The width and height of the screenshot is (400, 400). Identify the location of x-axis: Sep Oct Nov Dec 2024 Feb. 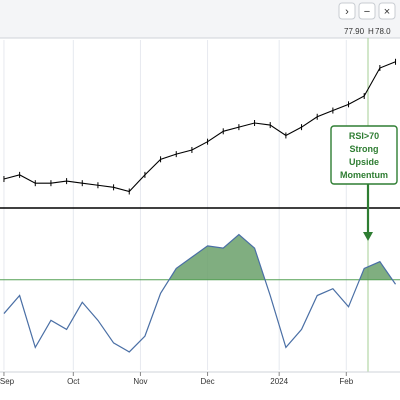
(177, 379).